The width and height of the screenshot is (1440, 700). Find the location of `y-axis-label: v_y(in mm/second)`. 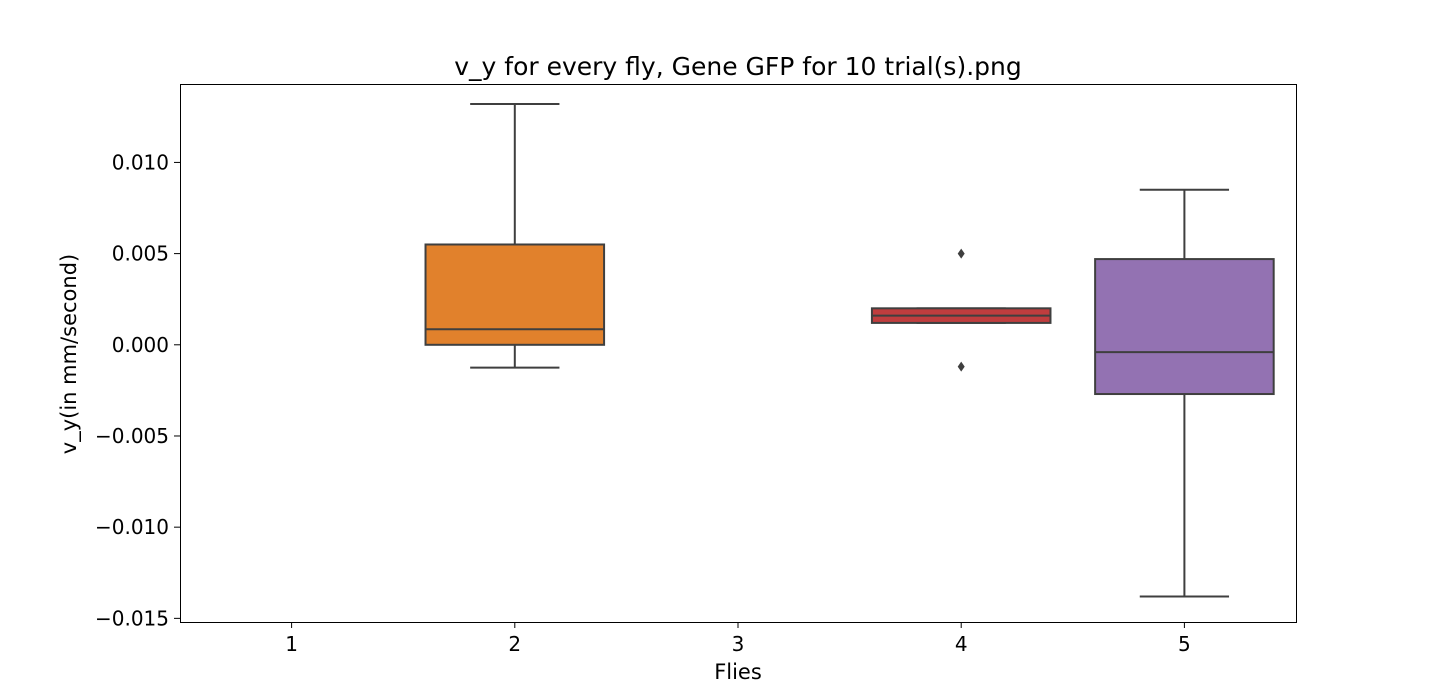

y-axis-label: v_y(in mm/second) is located at coordinates (69, 354).